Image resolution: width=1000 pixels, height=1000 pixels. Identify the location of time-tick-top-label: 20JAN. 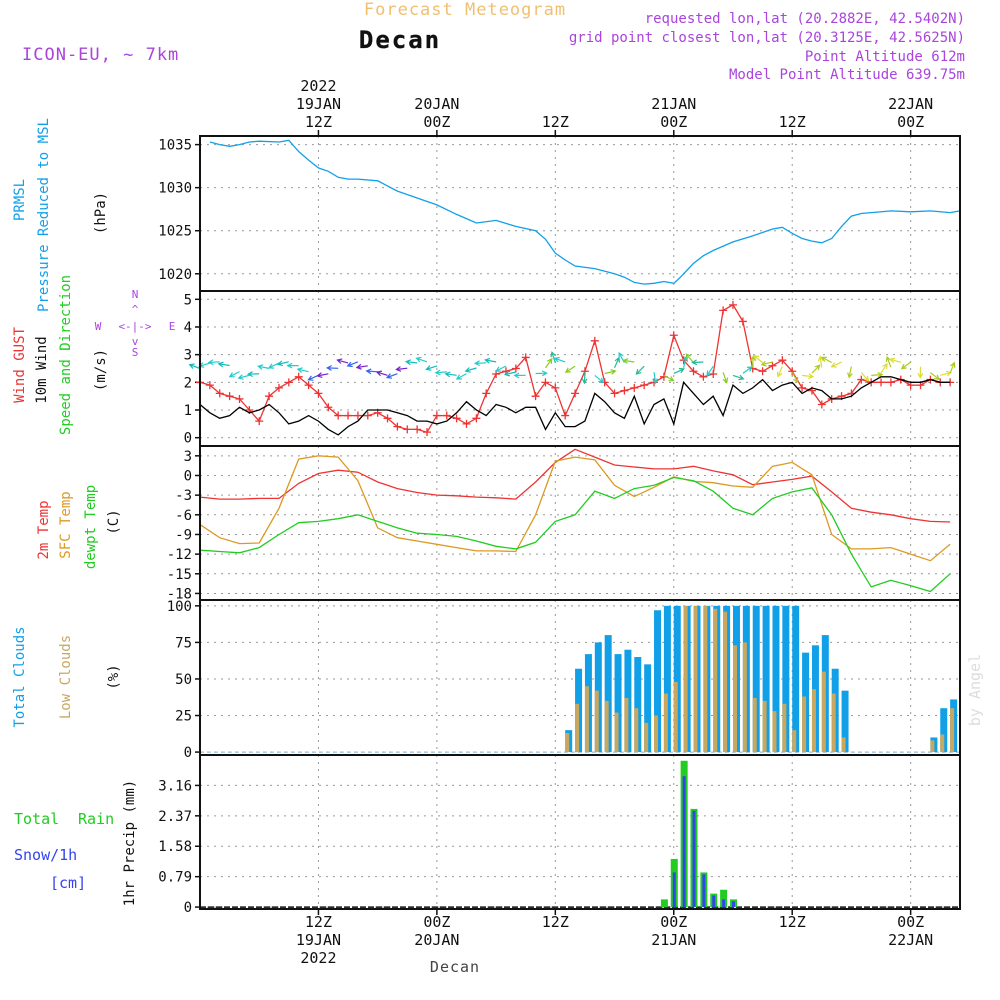
(436, 104).